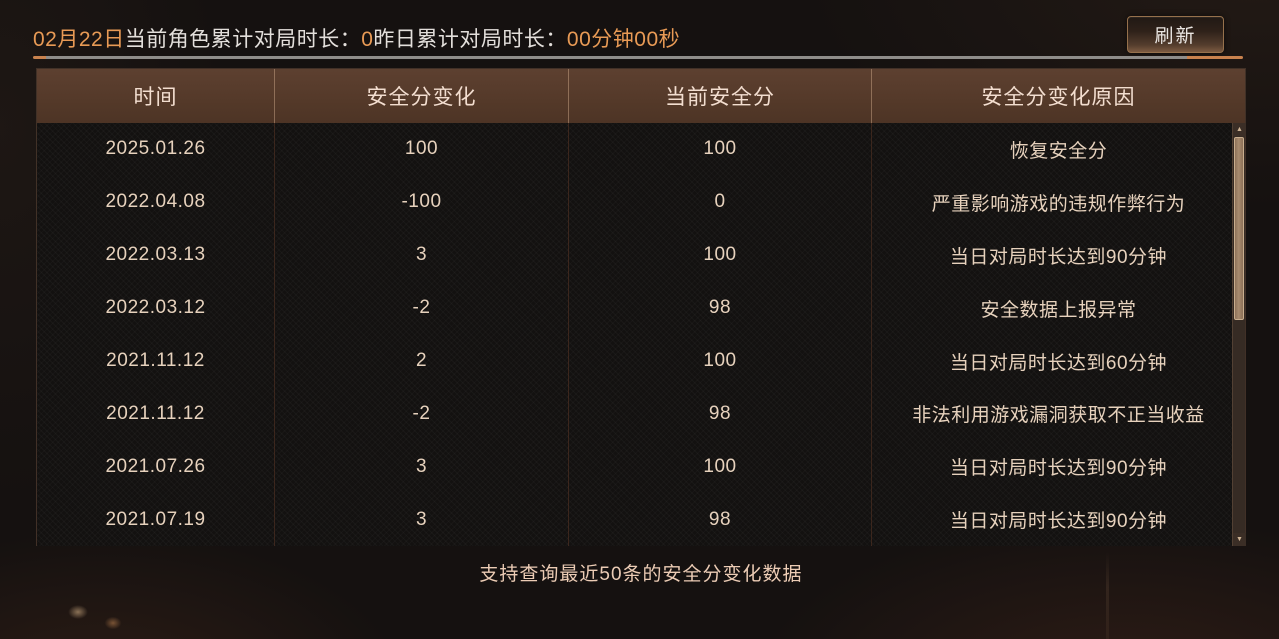 The width and height of the screenshot is (1279, 639). What do you see at coordinates (422, 361) in the screenshot?
I see `cell-score-change: 2` at bounding box center [422, 361].